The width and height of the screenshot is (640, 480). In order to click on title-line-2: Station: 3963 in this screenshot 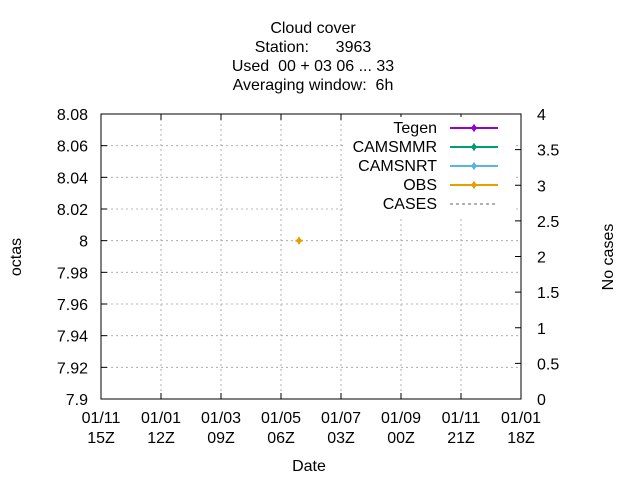, I will do `click(313, 47)`.